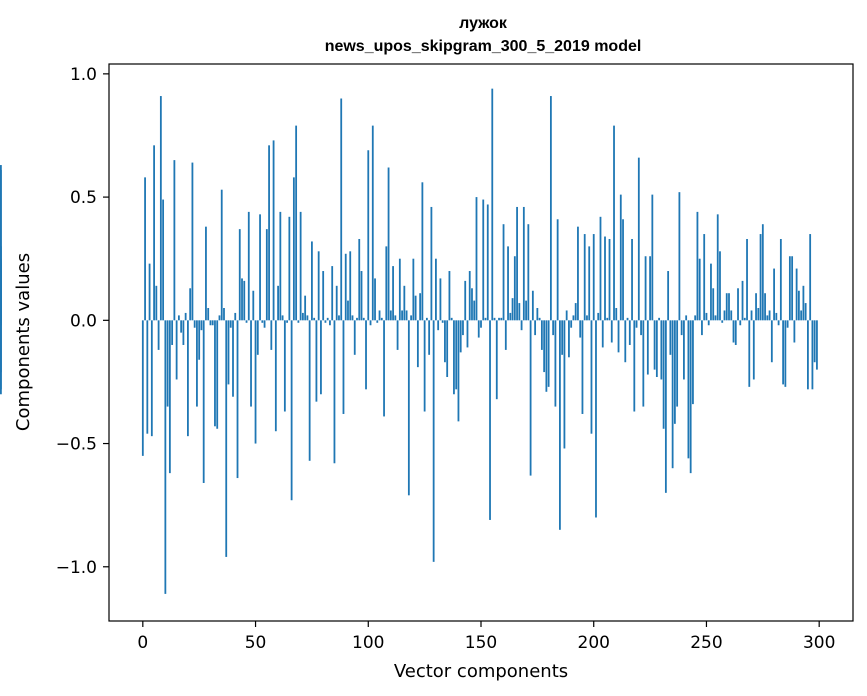 Image resolution: width=867 pixels, height=696 pixels. I want to click on x-axis-ticks: 0 50 100 150 200 250 300, so click(486, 637).